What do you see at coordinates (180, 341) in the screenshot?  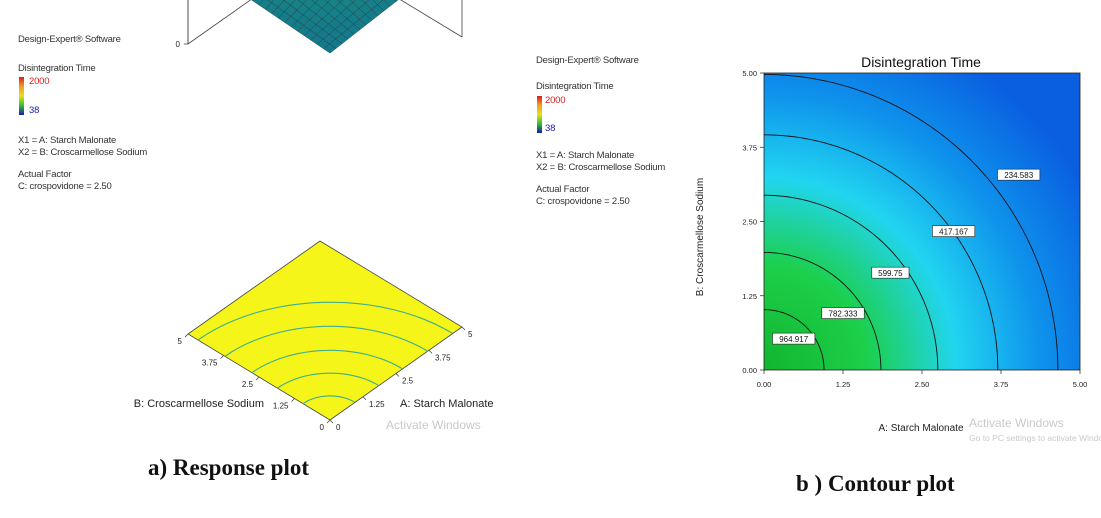 I see `b-tick-label: 5` at bounding box center [180, 341].